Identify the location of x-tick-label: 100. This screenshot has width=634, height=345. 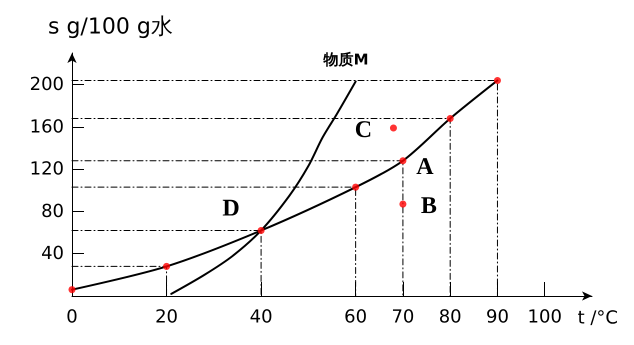
(545, 317).